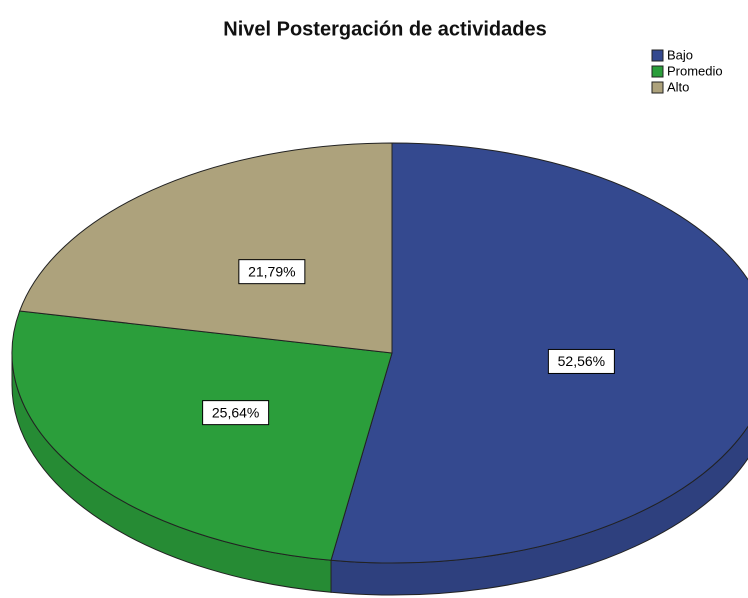 The image size is (748, 598). Describe the element at coordinates (680, 54) in the screenshot. I see `legend-label: Bajo` at that location.